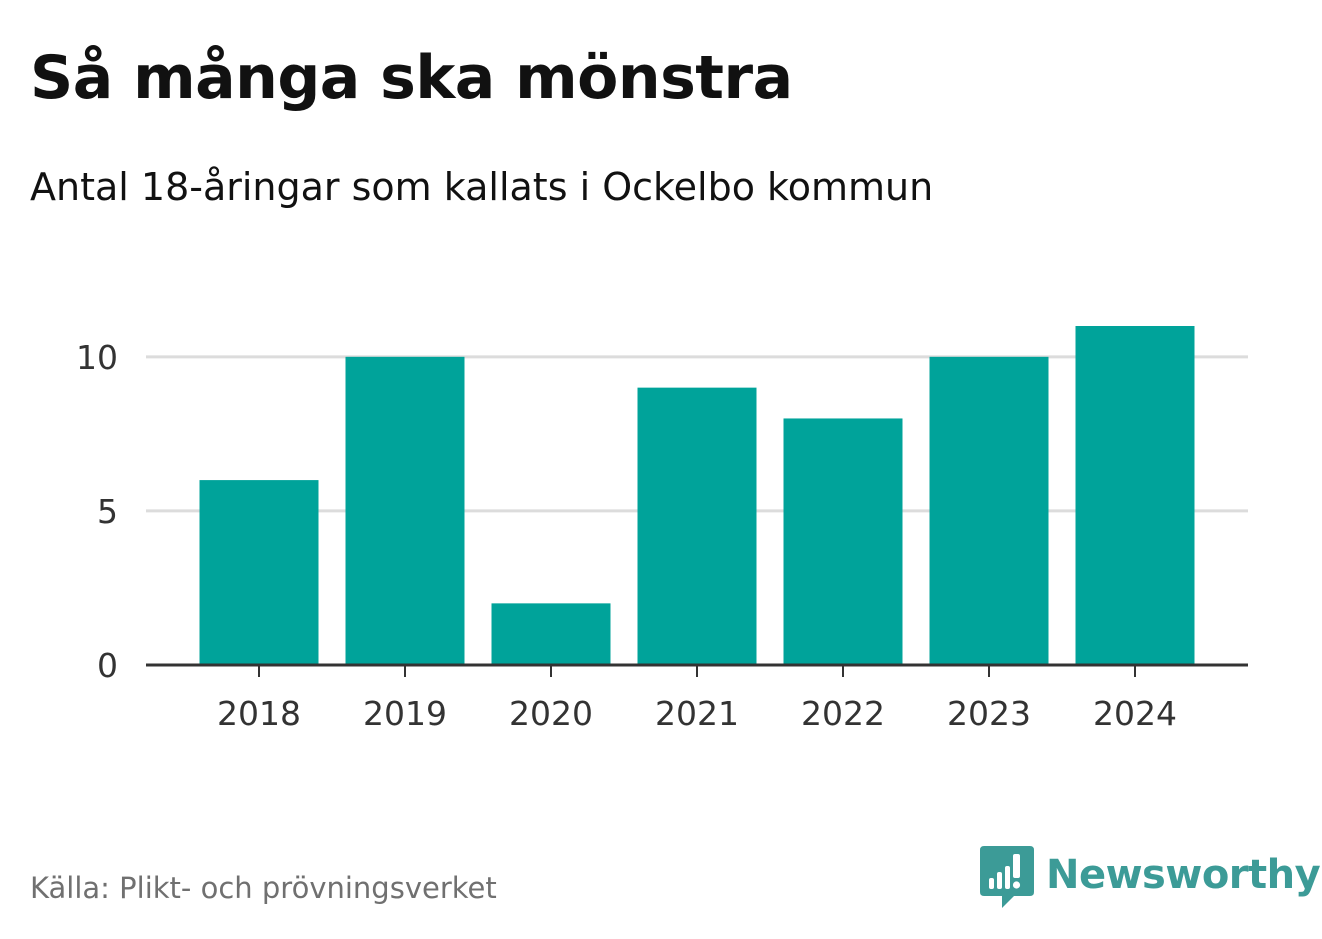  What do you see at coordinates (843, 541) in the screenshot?
I see `bar-2022` at bounding box center [843, 541].